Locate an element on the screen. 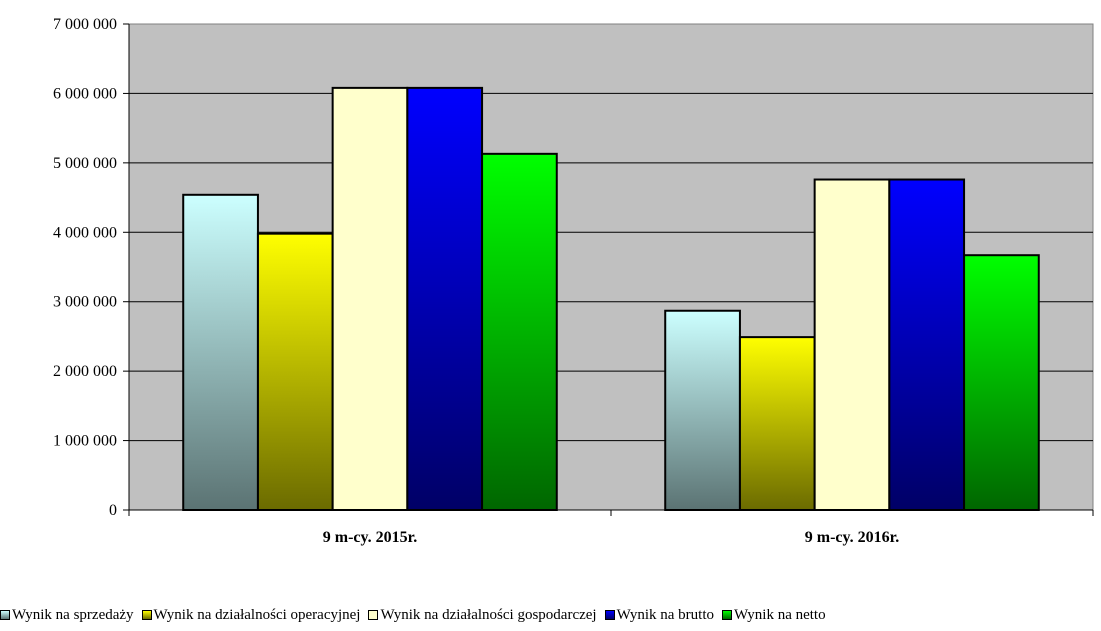 The image size is (1101, 631). legend-item: Wynik na sprzedaży is located at coordinates (67, 615).